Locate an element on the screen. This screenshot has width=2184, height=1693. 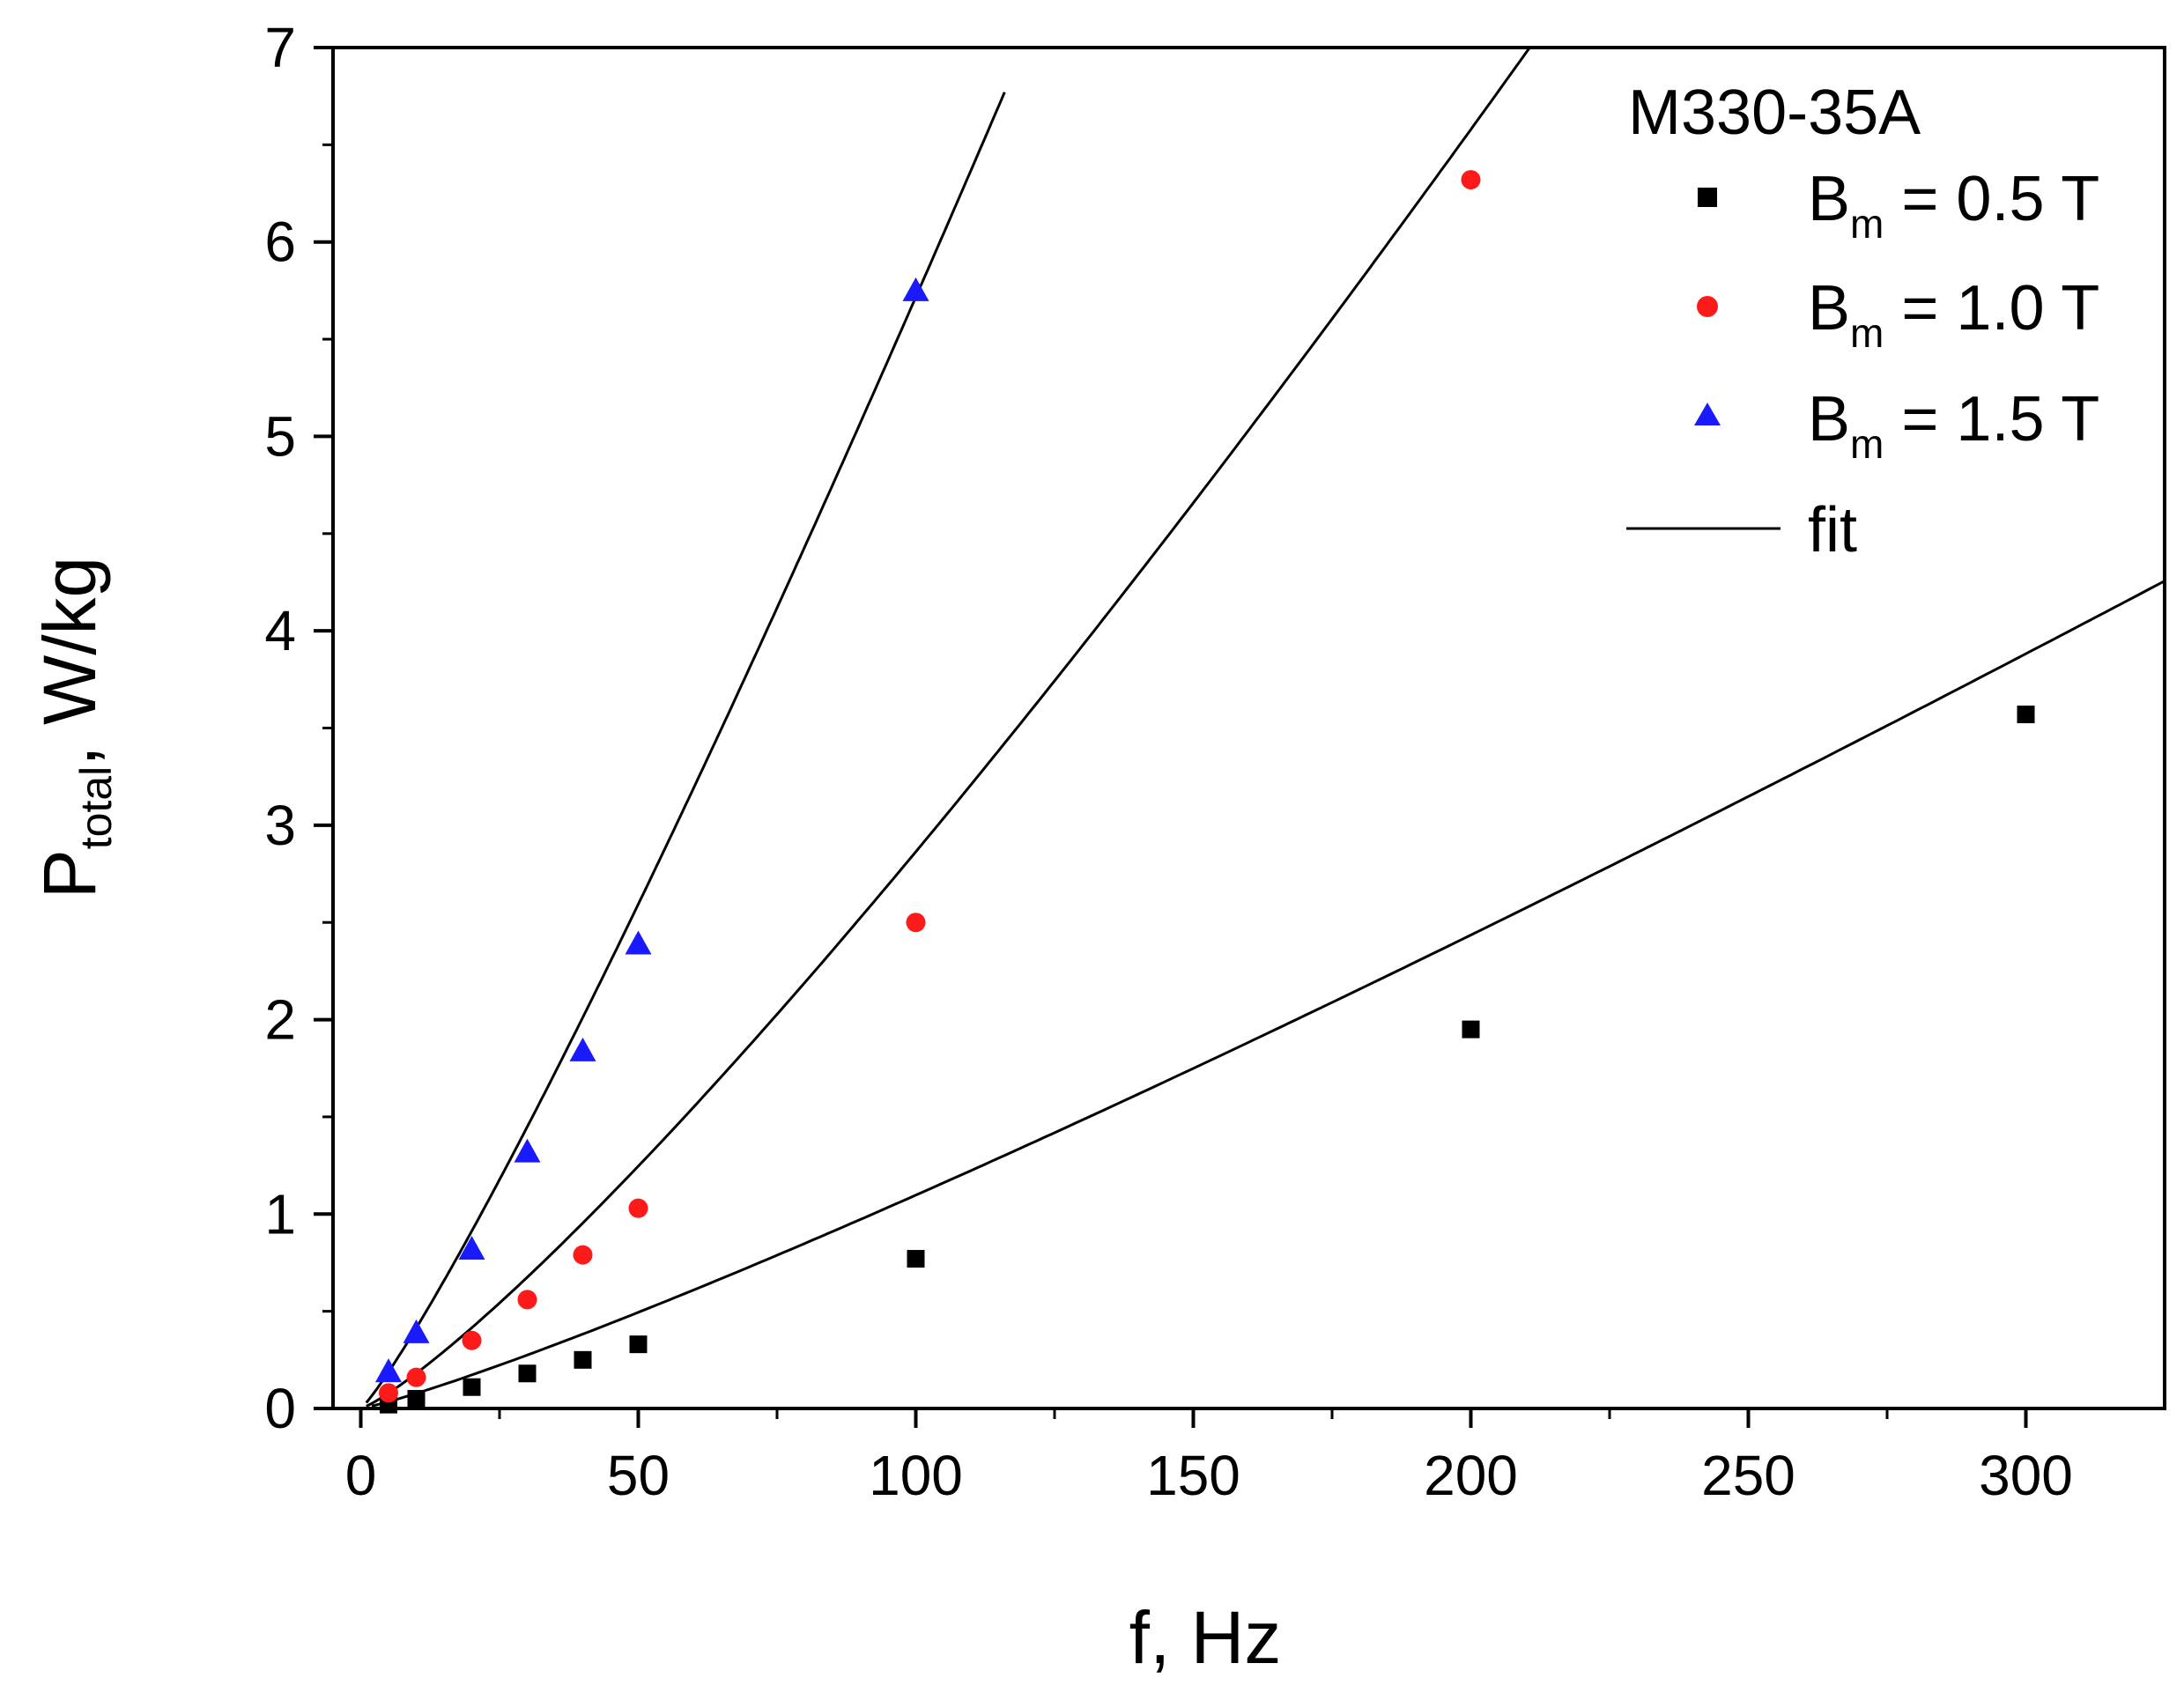
y-tick-label-1: 1 is located at coordinates (280, 1214).